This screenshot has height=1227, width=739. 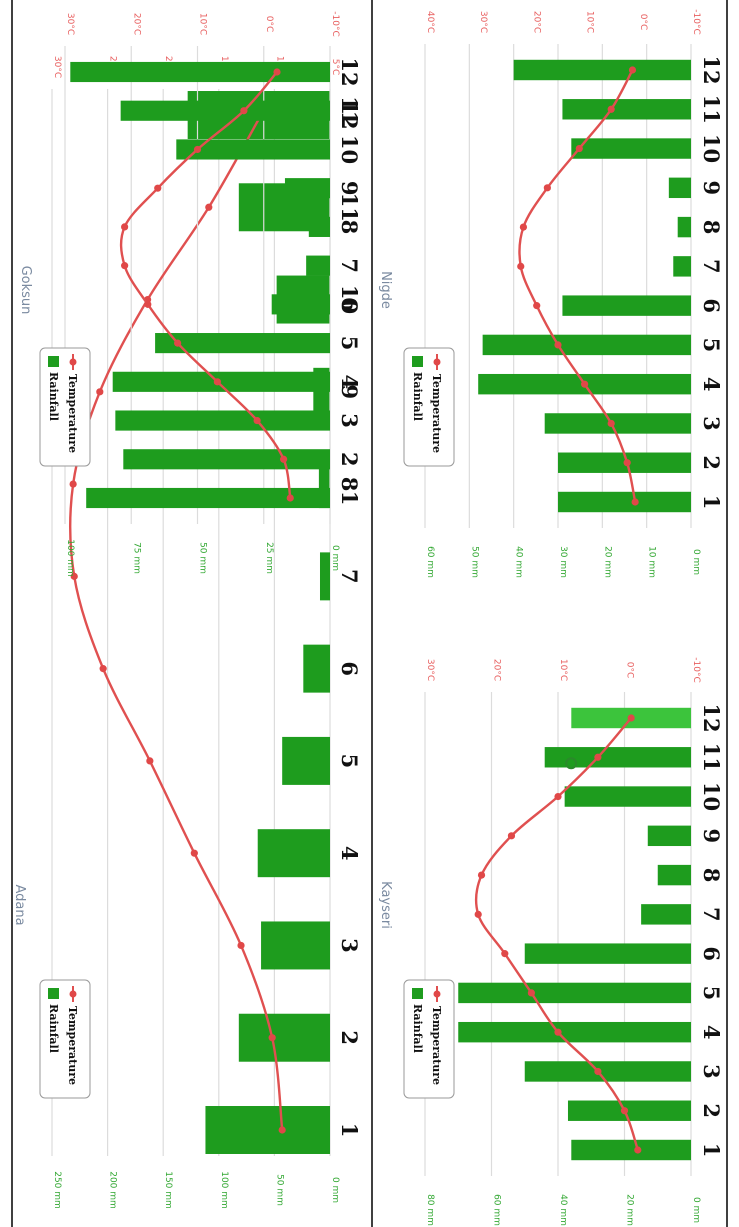 What do you see at coordinates (711, 796) in the screenshot?
I see `month-label: 10` at bounding box center [711, 796].